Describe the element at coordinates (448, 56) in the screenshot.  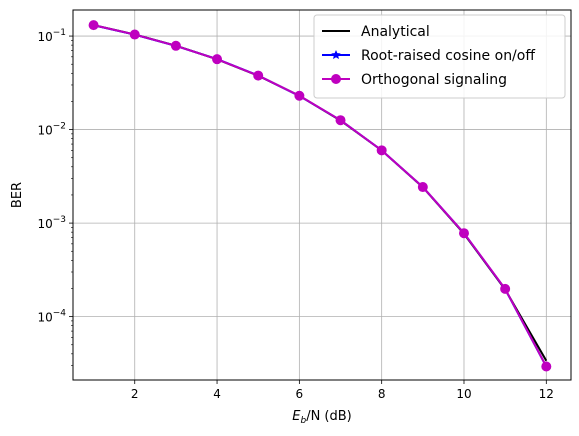
I see `legend-label: Root-raised cosine on/off` at that location.